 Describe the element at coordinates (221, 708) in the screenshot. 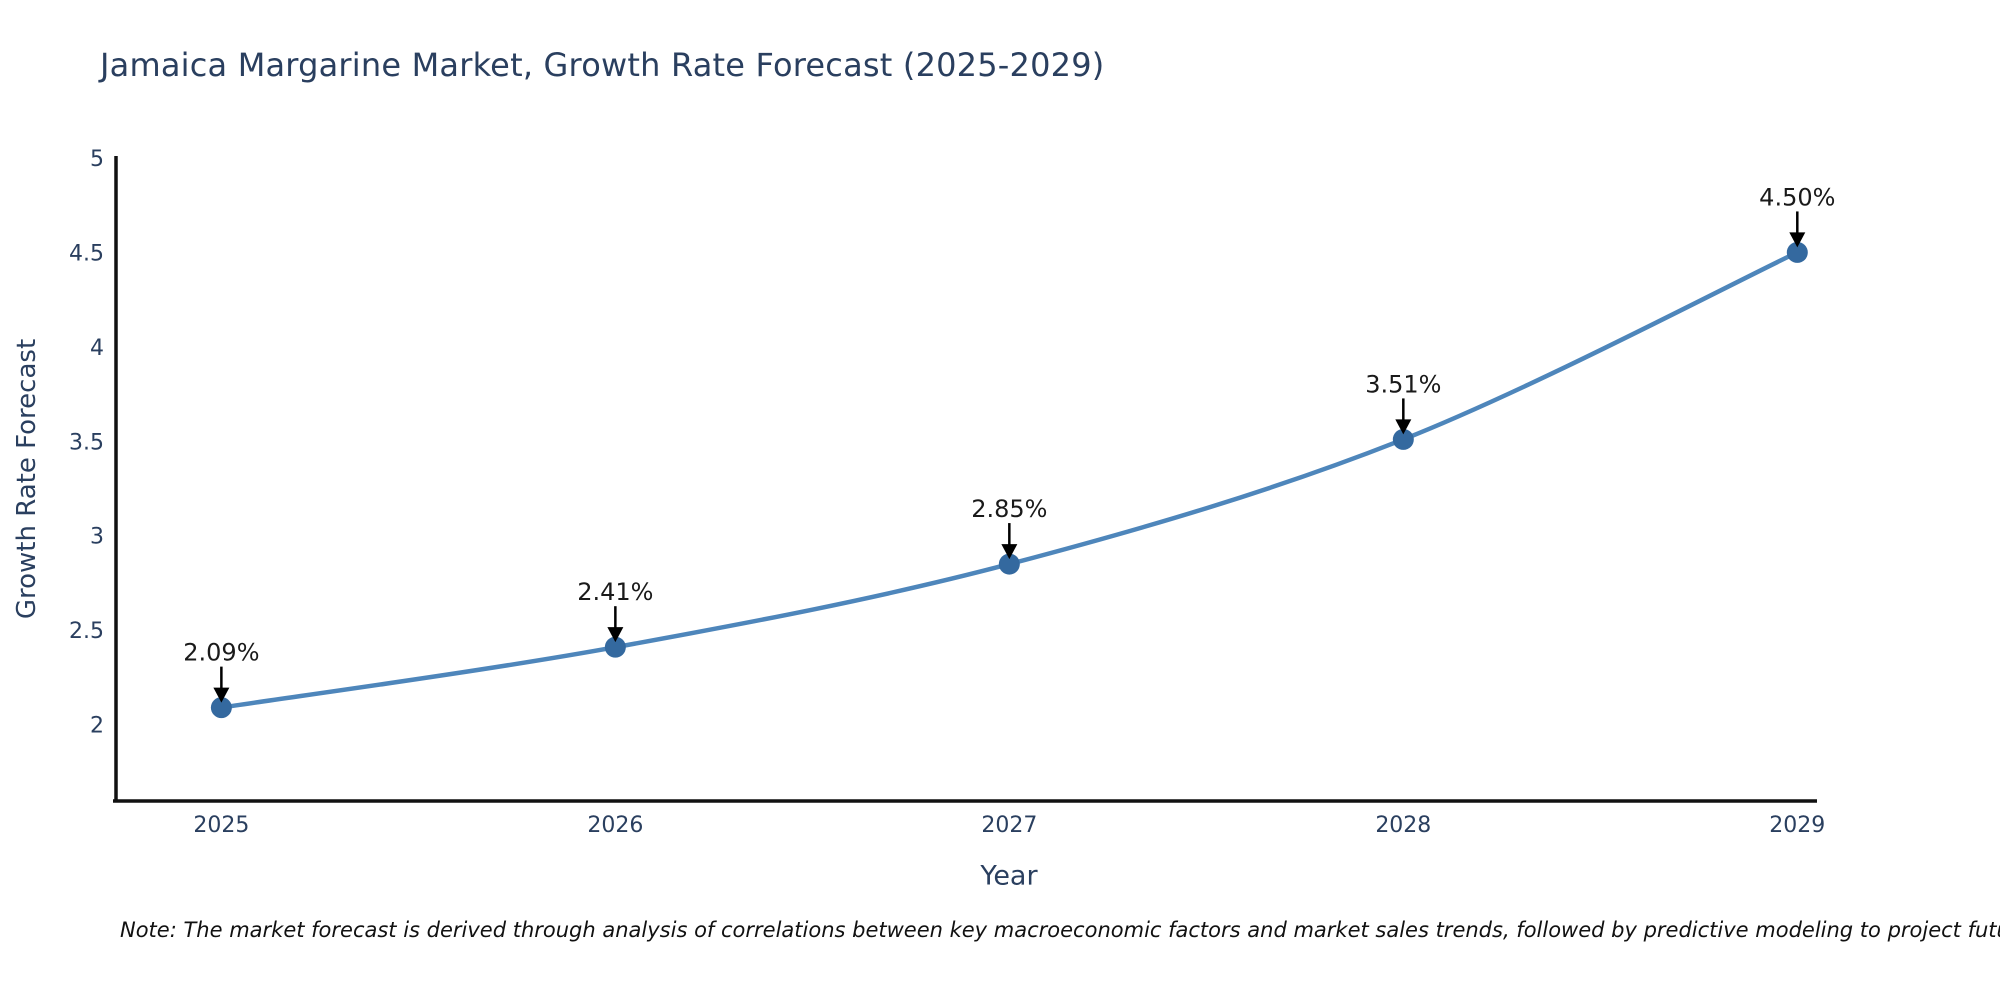

I see `data-point-marker-2025` at that location.